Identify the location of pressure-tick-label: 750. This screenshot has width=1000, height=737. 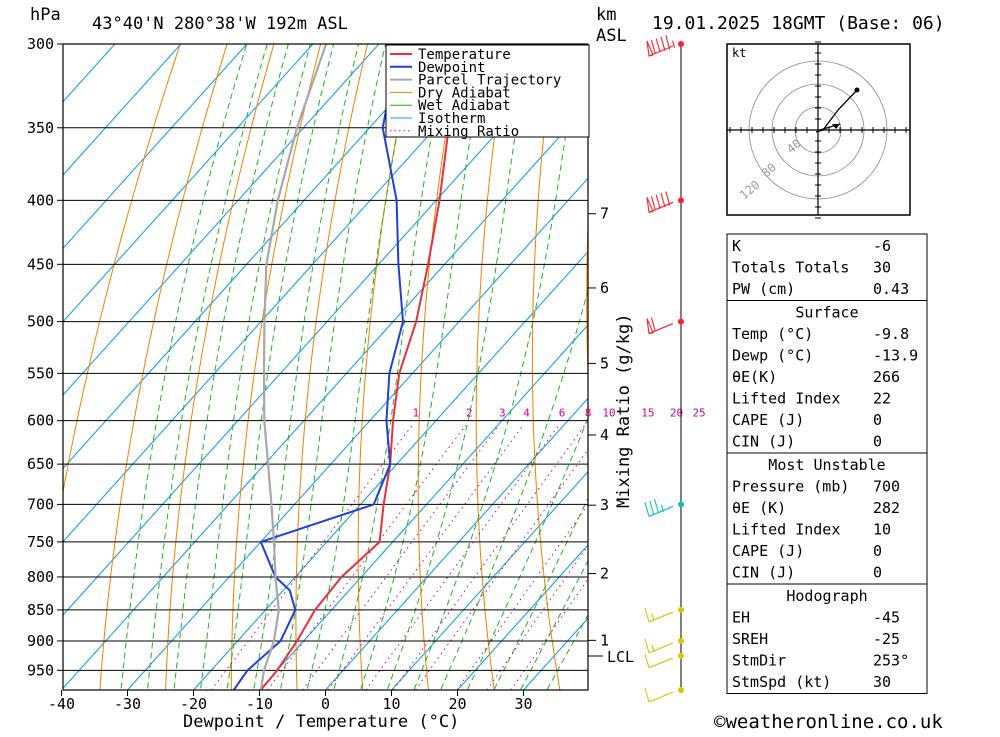
(40, 542).